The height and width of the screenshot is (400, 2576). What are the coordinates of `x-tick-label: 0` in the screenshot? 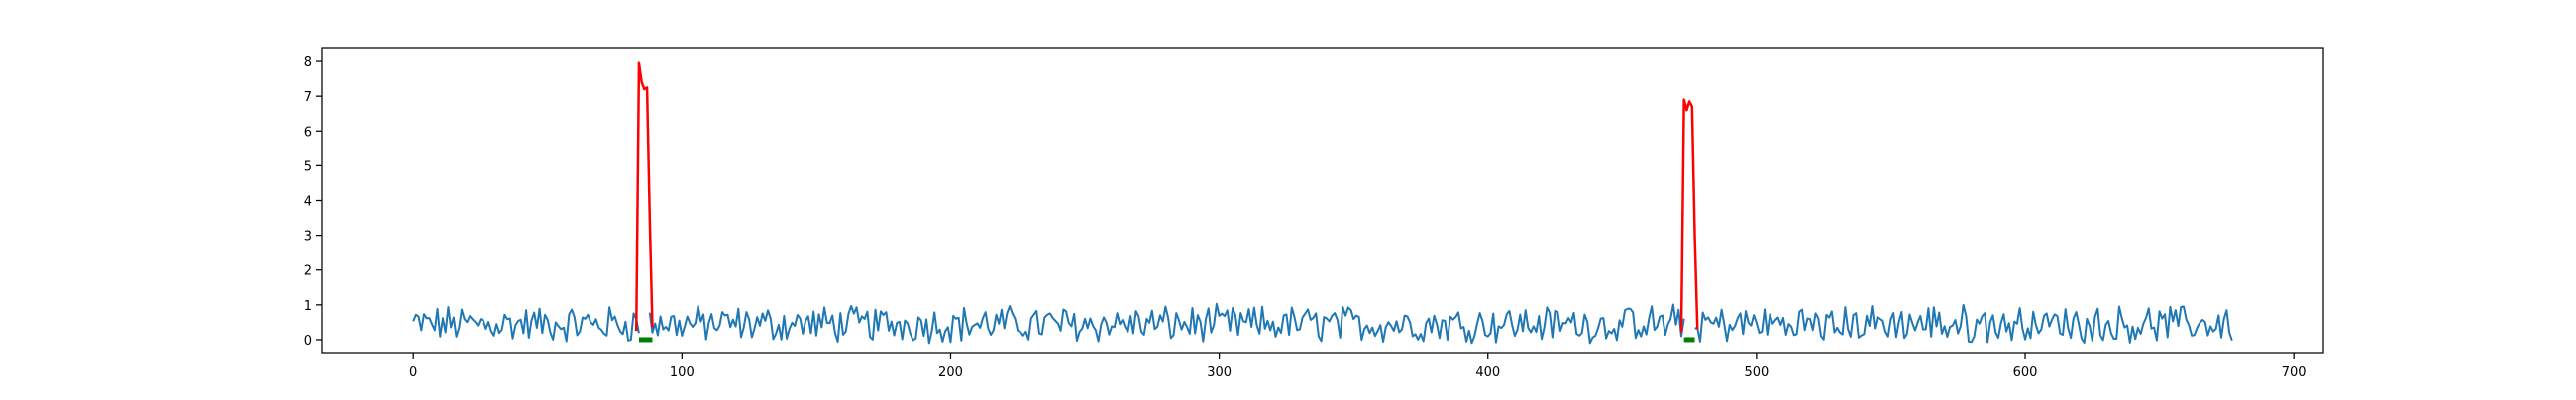 It's located at (413, 372).